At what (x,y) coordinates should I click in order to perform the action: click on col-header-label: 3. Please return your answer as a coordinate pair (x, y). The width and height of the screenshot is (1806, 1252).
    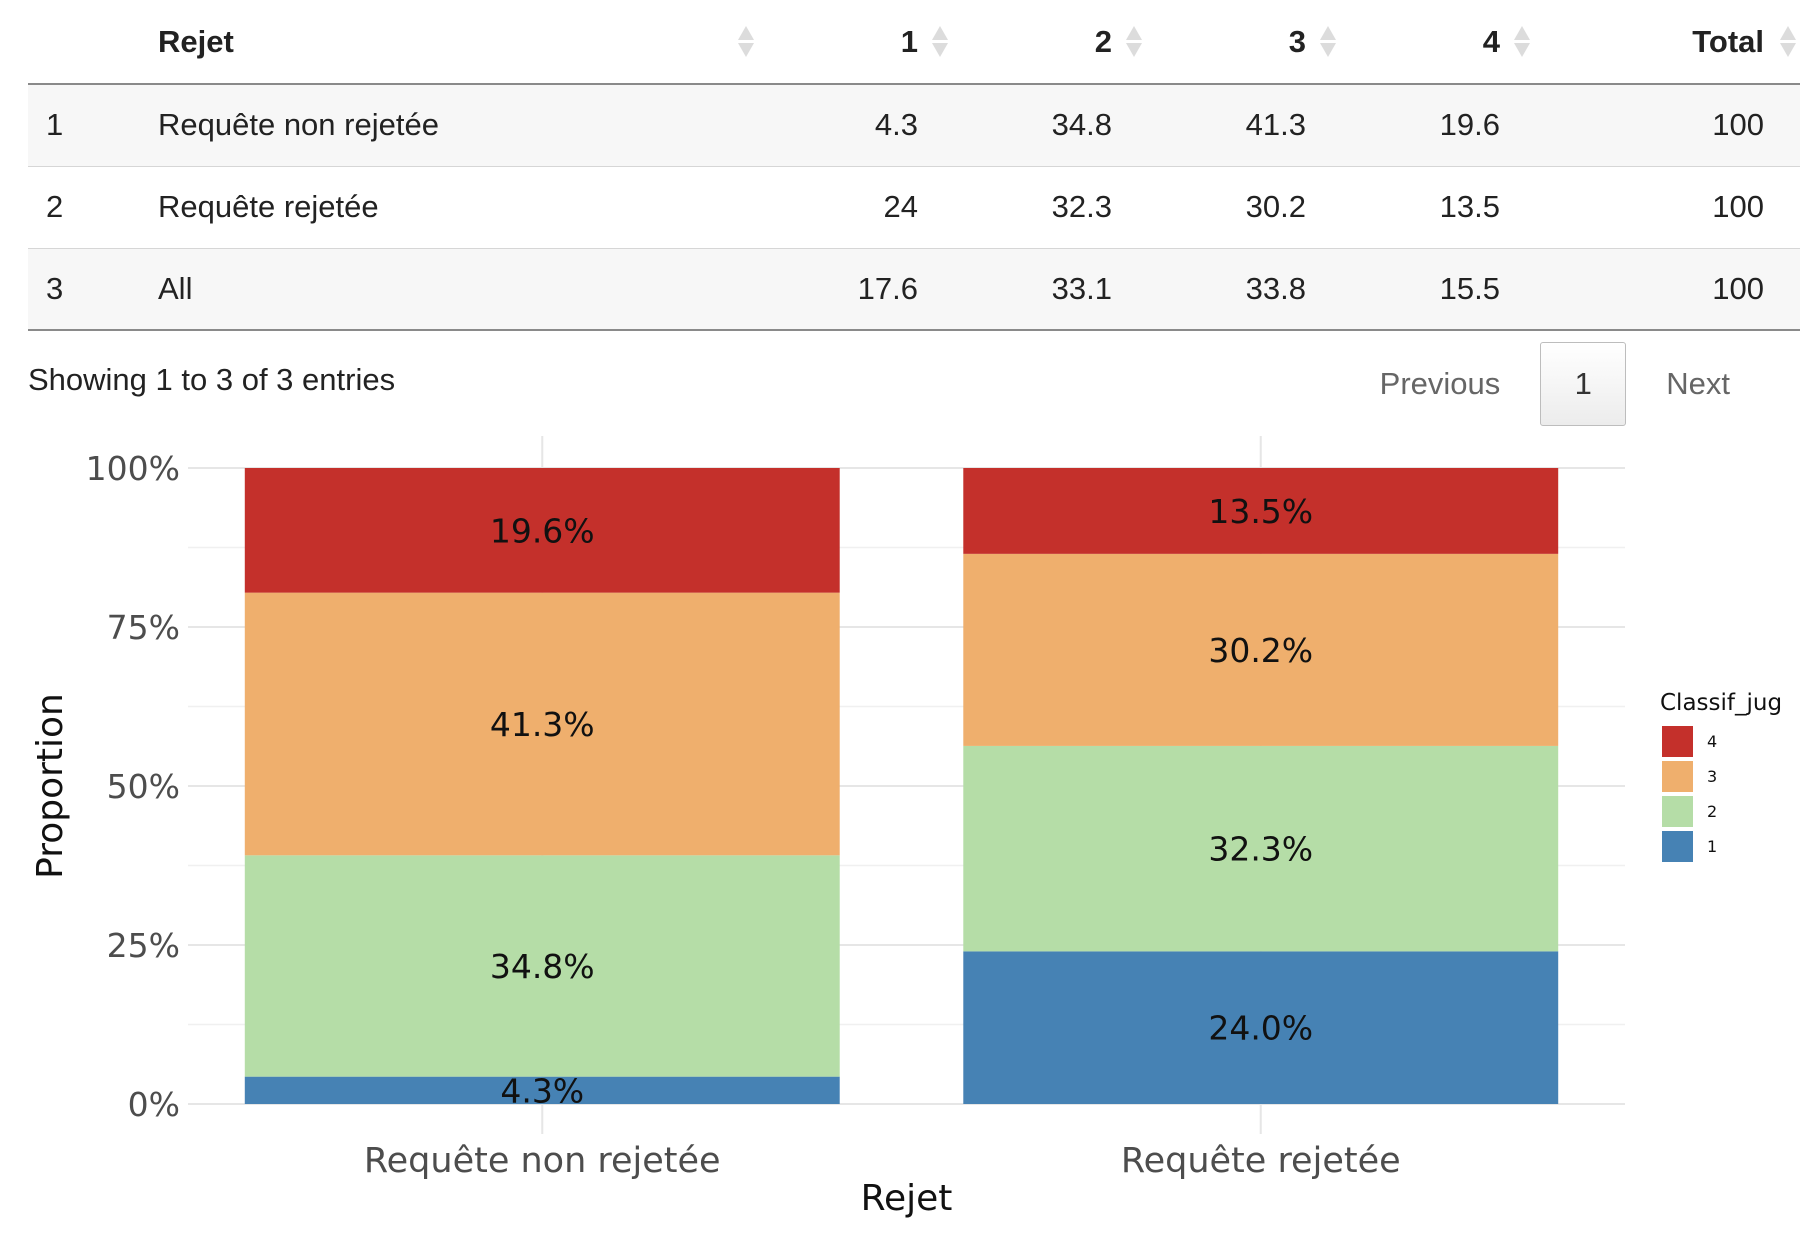
    Looking at the image, I should click on (1297, 41).